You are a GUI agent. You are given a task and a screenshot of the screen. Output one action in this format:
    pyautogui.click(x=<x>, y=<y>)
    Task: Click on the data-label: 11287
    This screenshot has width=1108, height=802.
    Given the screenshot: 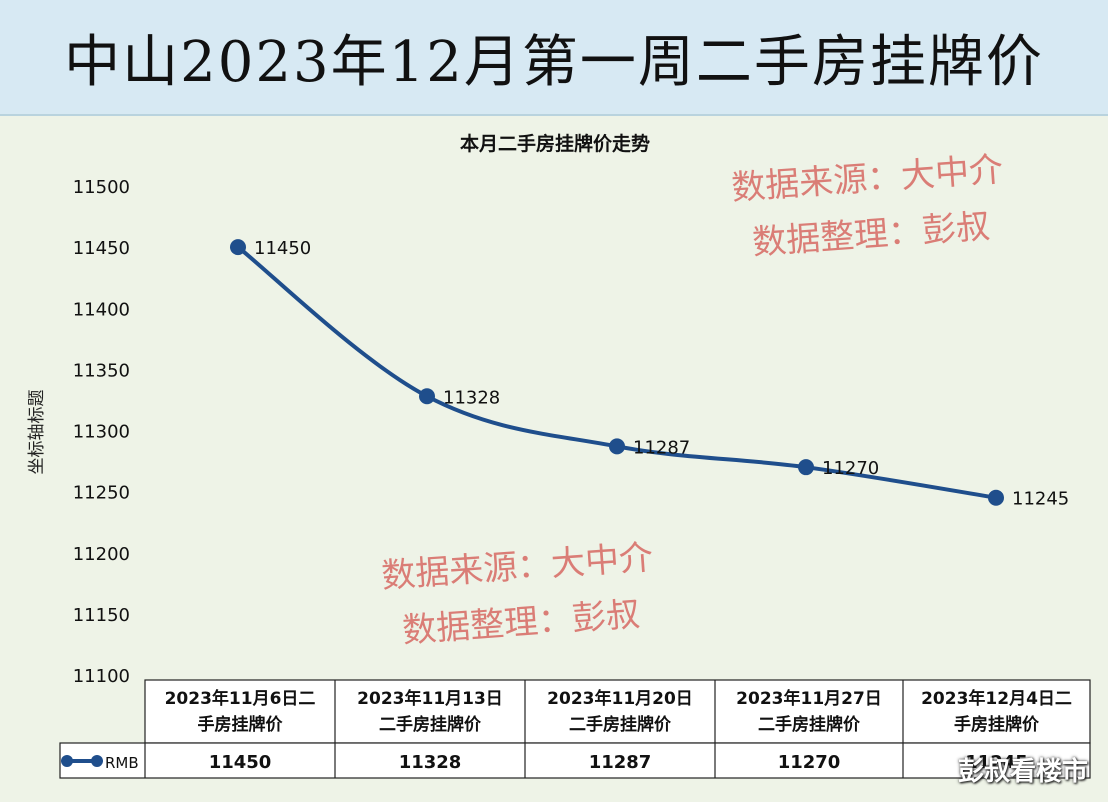 What is the action you would take?
    pyautogui.click(x=661, y=447)
    